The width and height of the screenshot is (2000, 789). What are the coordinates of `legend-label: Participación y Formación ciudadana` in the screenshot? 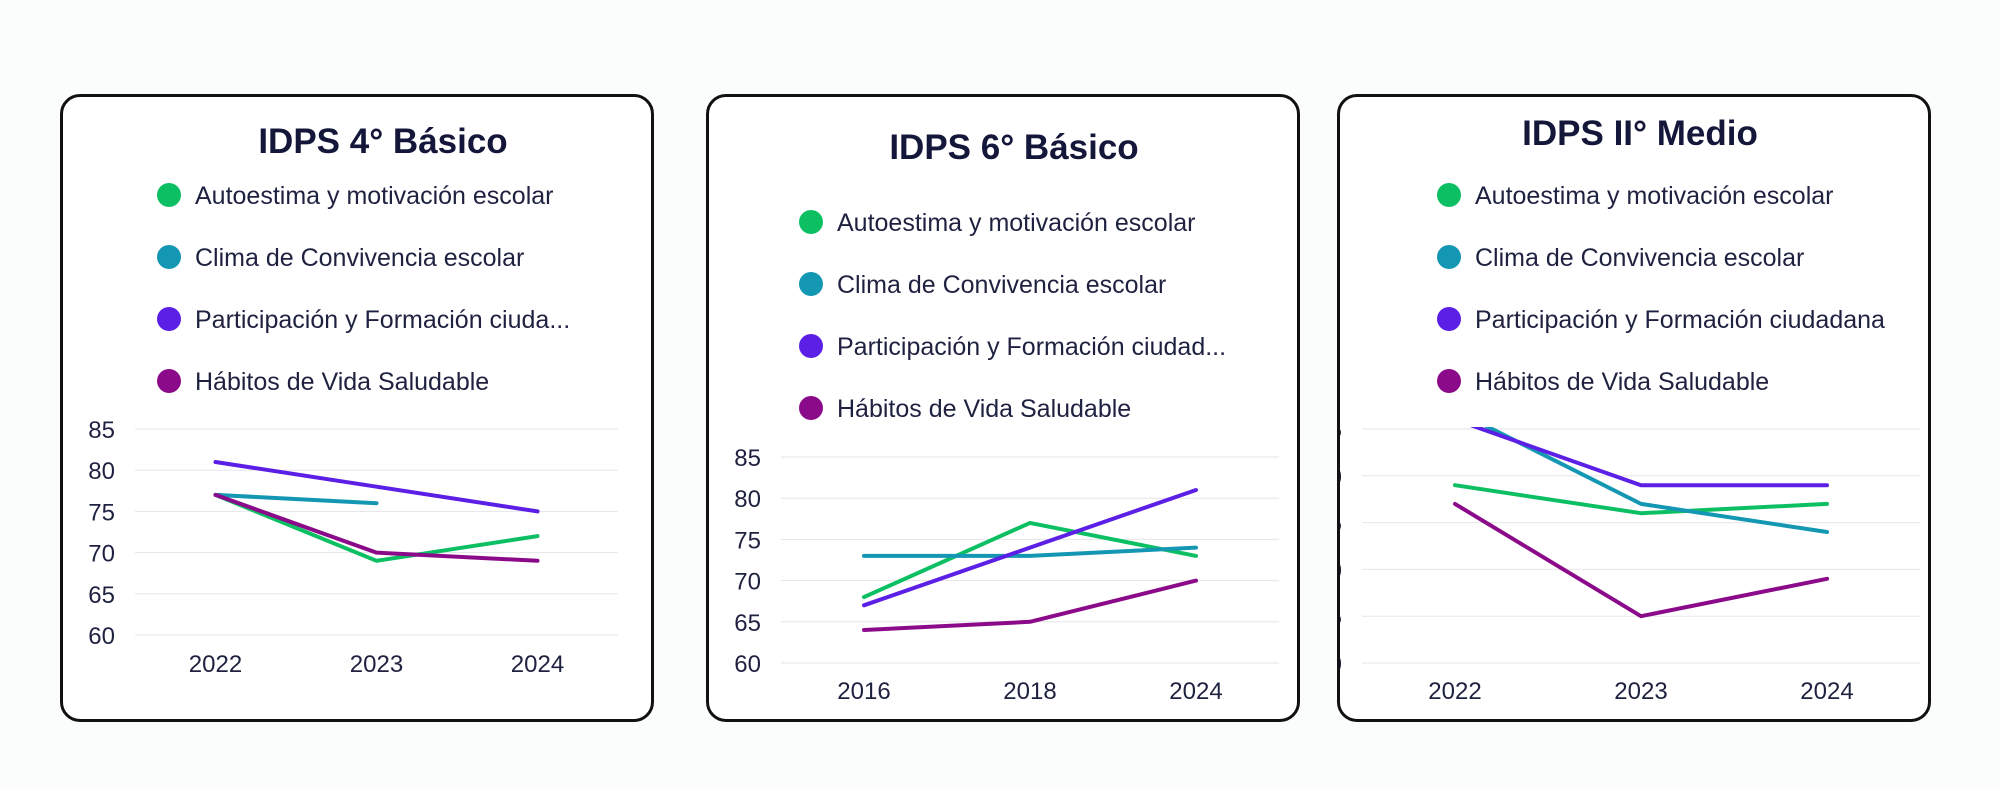 It's located at (1680, 320).